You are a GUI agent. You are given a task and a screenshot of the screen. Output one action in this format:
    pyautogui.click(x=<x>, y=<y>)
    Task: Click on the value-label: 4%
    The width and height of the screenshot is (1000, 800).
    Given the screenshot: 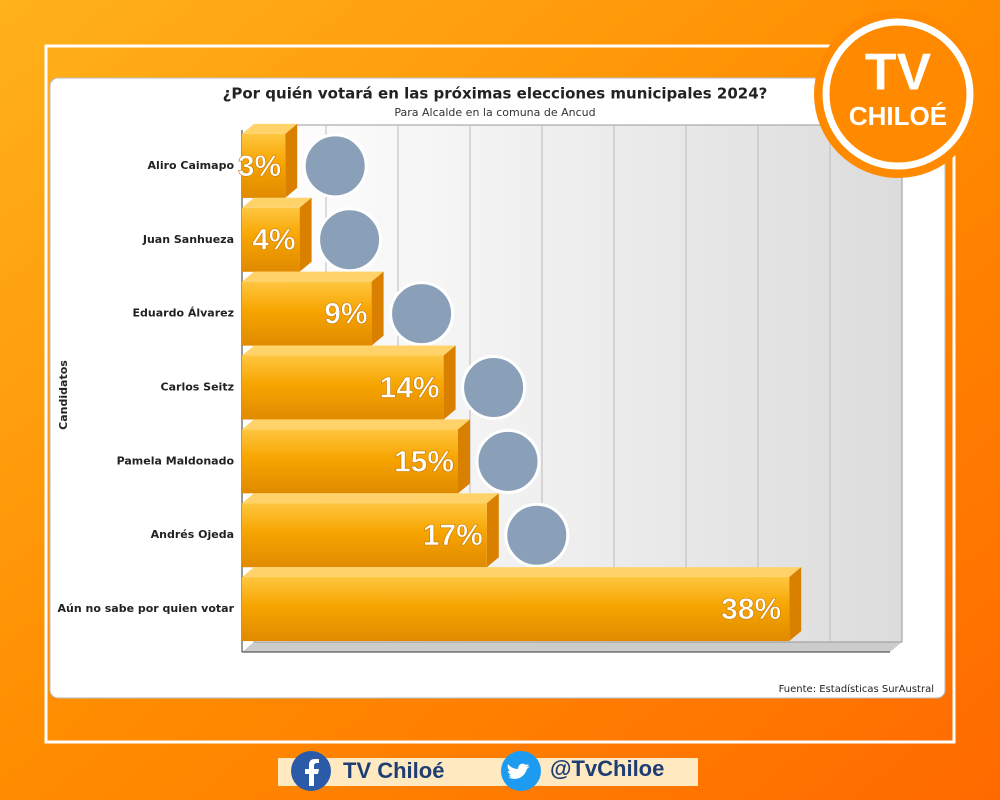 What is the action you would take?
    pyautogui.click(x=273, y=240)
    